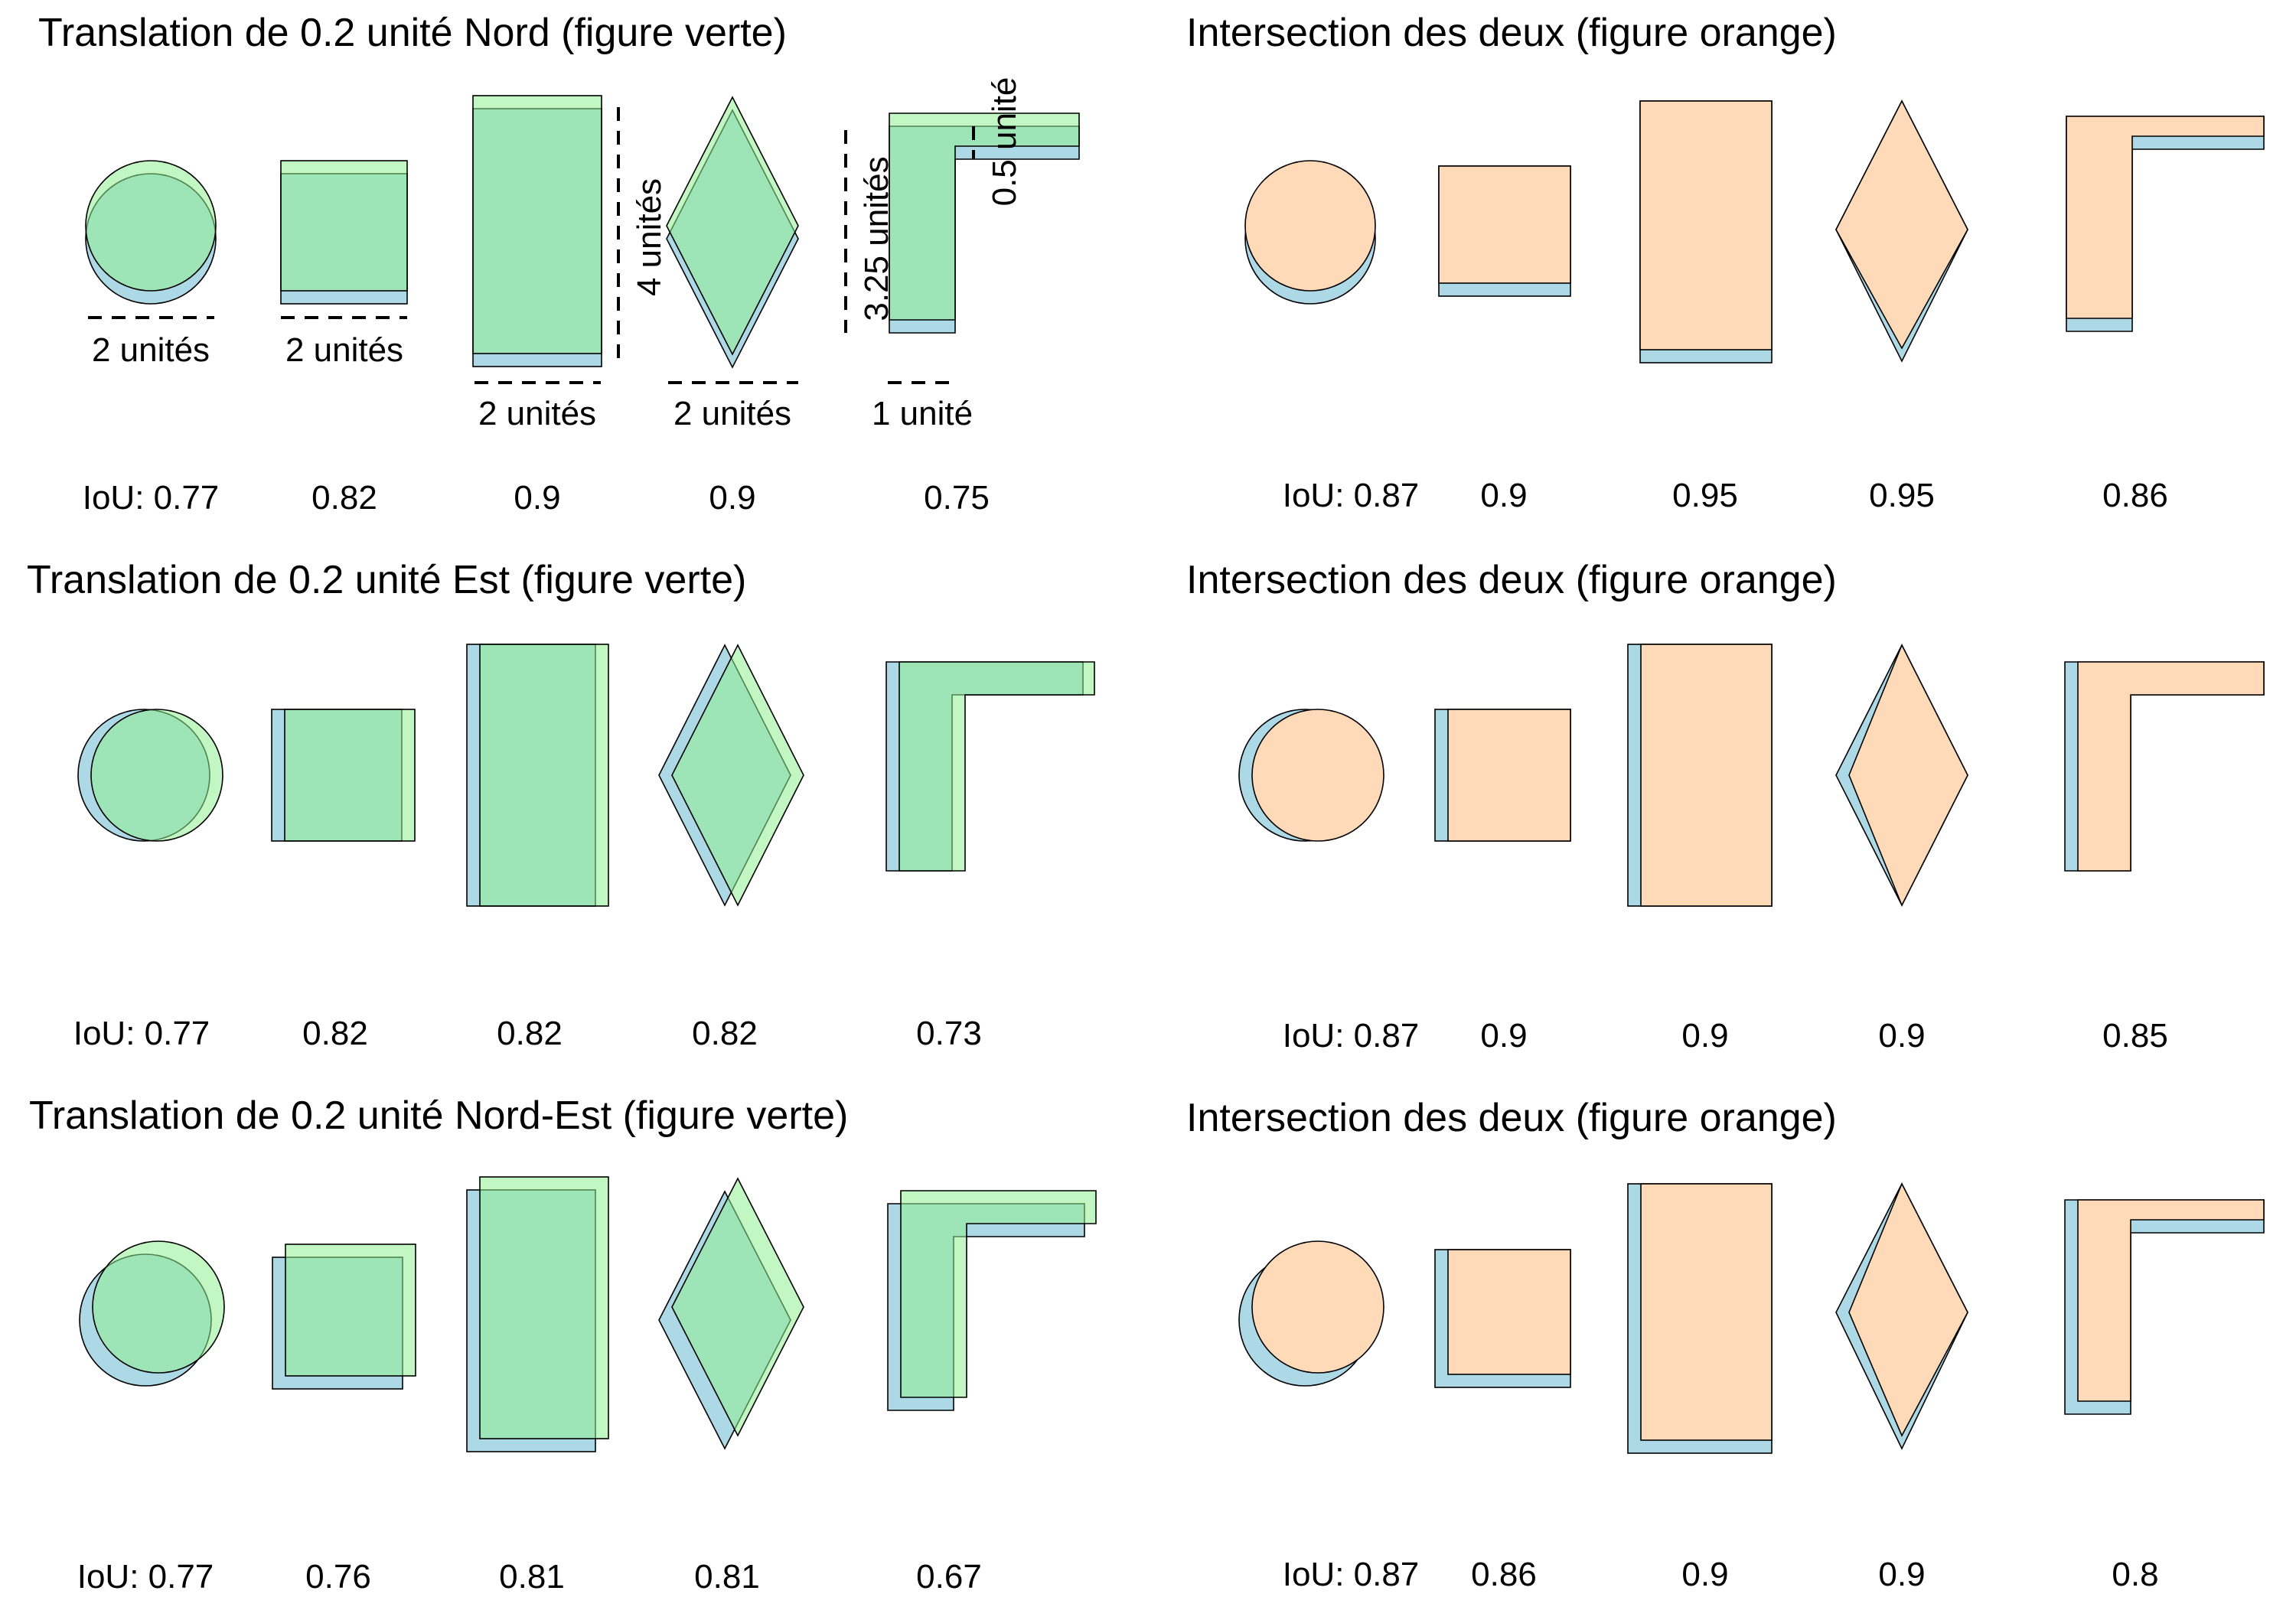  What do you see at coordinates (1700, 775) in the screenshot?
I see `row2-rectangle-intersection` at bounding box center [1700, 775].